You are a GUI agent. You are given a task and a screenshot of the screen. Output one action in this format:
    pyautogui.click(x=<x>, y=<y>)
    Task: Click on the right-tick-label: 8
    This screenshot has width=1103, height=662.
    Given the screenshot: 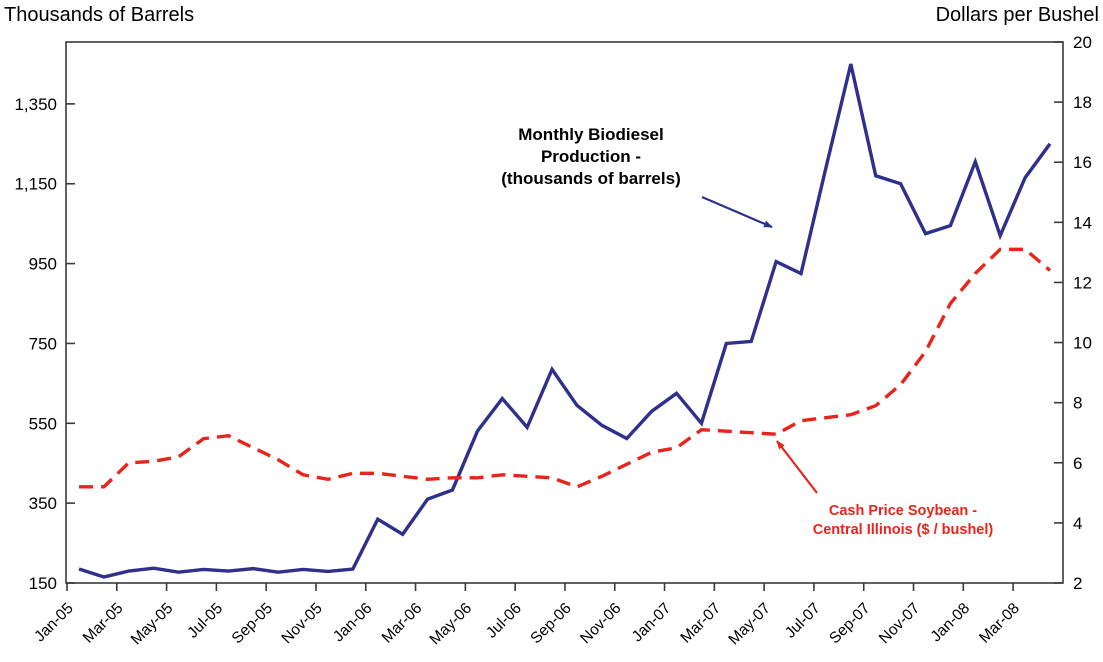 What is the action you would take?
    pyautogui.click(x=1077, y=403)
    